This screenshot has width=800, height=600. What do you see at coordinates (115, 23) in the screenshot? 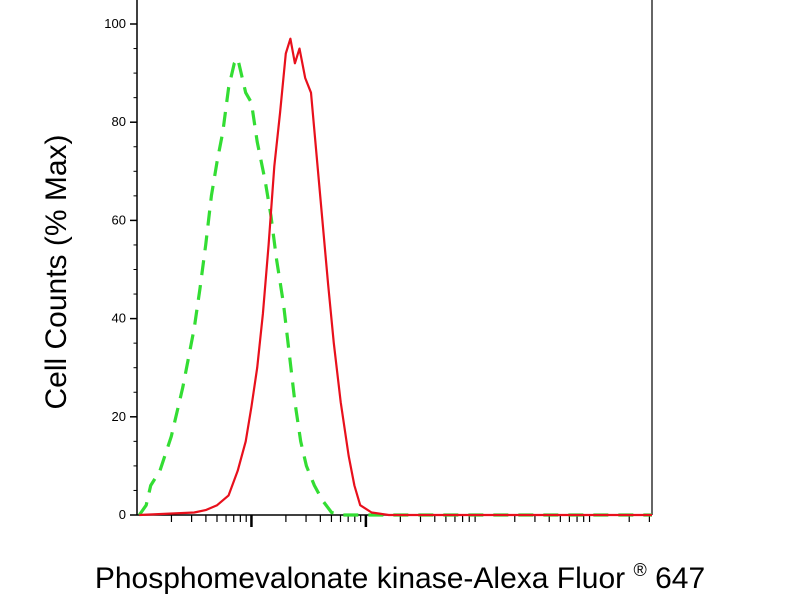
I see `y-tick-label: 100` at bounding box center [115, 23].